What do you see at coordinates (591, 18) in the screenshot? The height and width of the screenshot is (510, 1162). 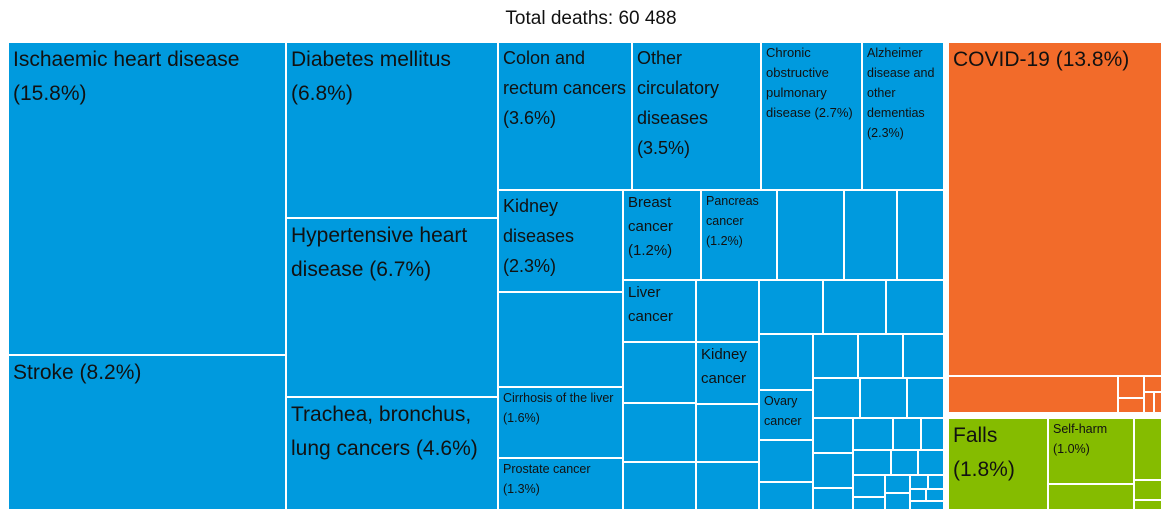 I see `chart-title: Total deaths: 60 488` at bounding box center [591, 18].